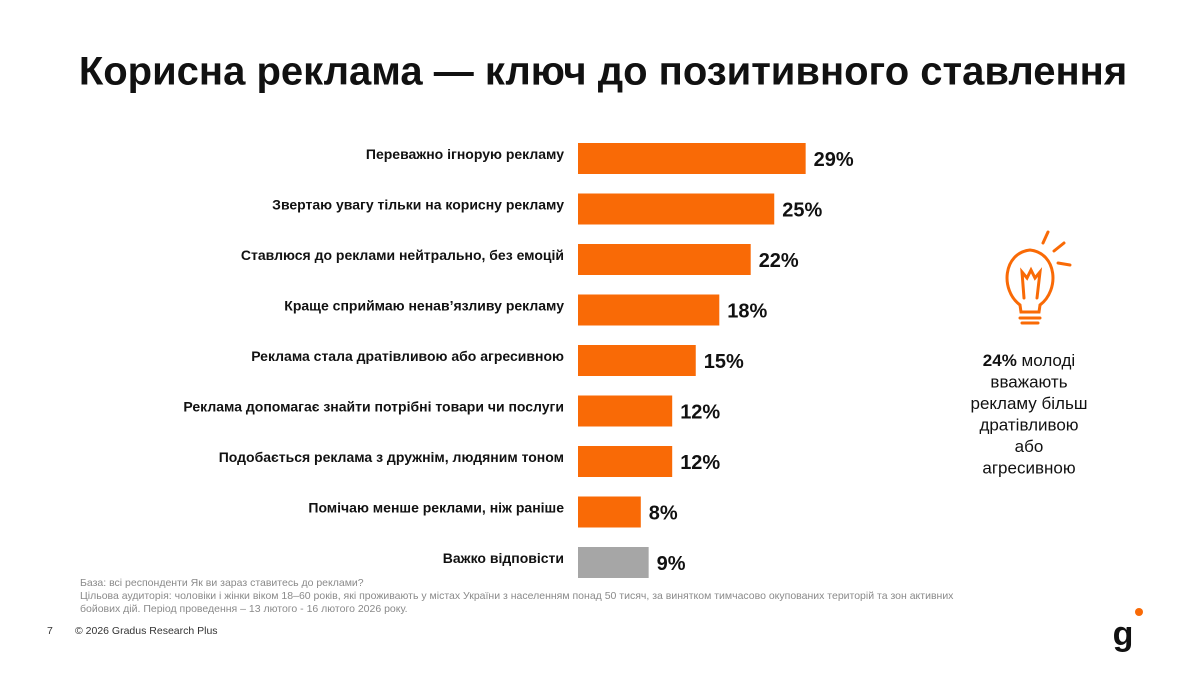  Describe the element at coordinates (1038, 277) in the screenshot. I see `lightbulb-icon` at that location.